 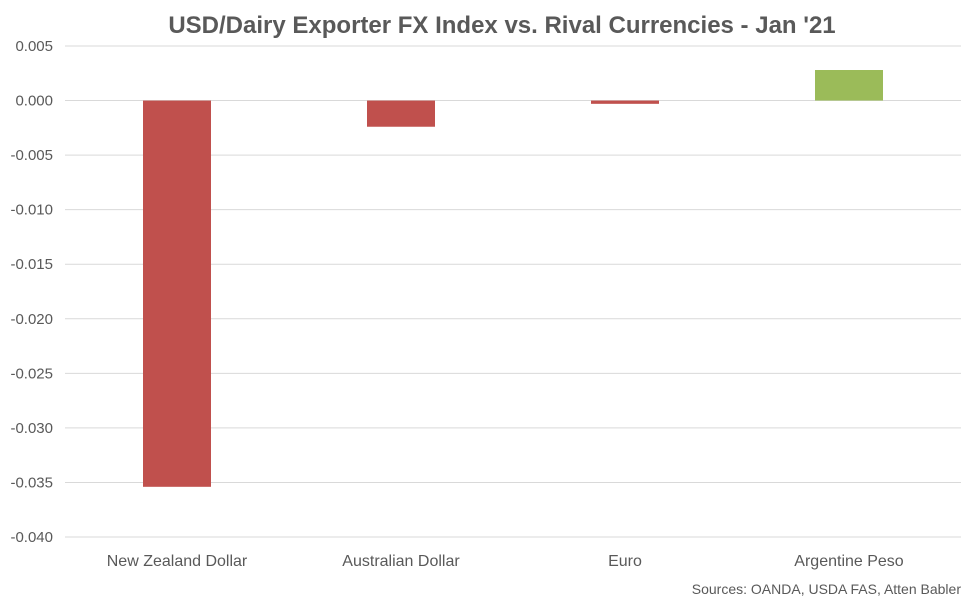 What do you see at coordinates (827, 589) in the screenshot?
I see `source-note: Sources: OANDA, USDA FAS, Atten Babler` at bounding box center [827, 589].